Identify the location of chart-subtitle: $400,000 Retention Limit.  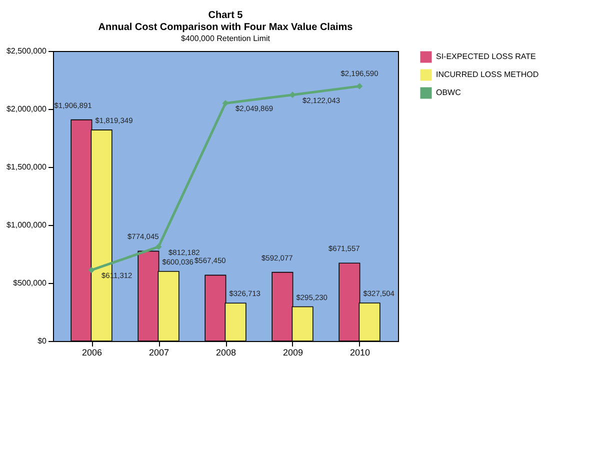
(226, 38).